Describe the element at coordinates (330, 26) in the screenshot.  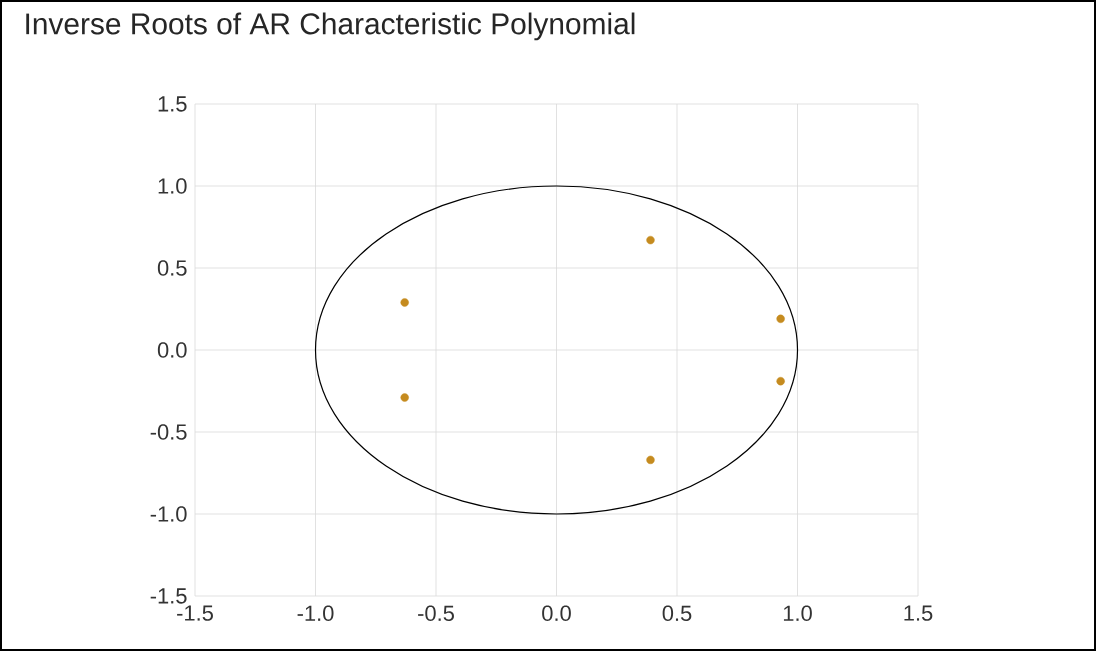
I see `chart-title: Inverse Roots of AR Characteristic Polynomial` at that location.